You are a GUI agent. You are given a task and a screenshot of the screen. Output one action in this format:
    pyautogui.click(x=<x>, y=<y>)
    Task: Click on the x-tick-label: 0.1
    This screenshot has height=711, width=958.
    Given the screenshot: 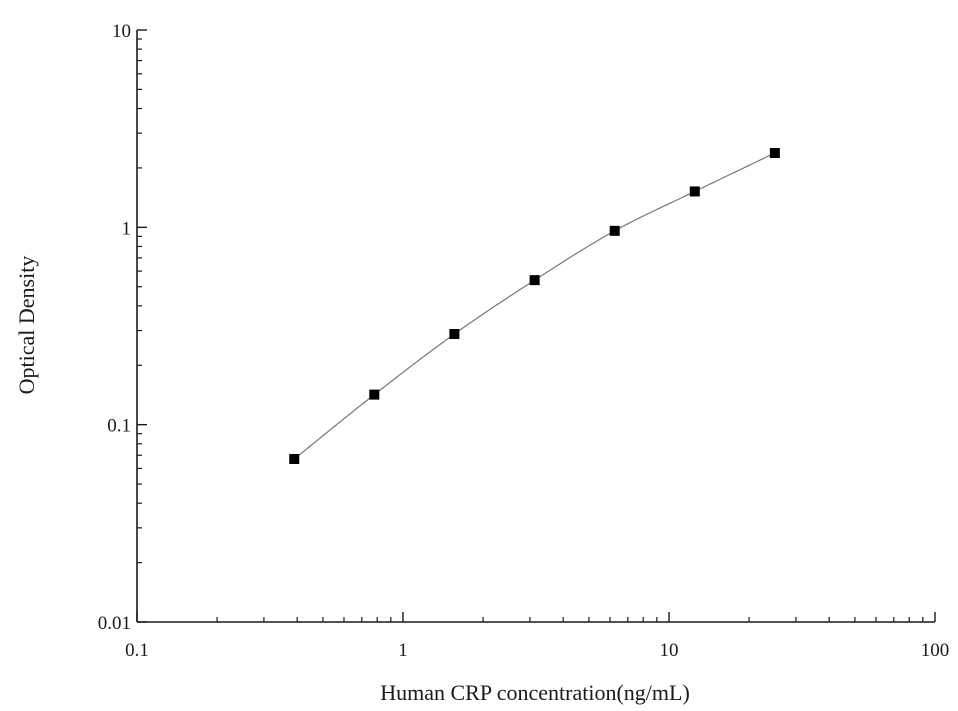 What is the action you would take?
    pyautogui.click(x=137, y=650)
    